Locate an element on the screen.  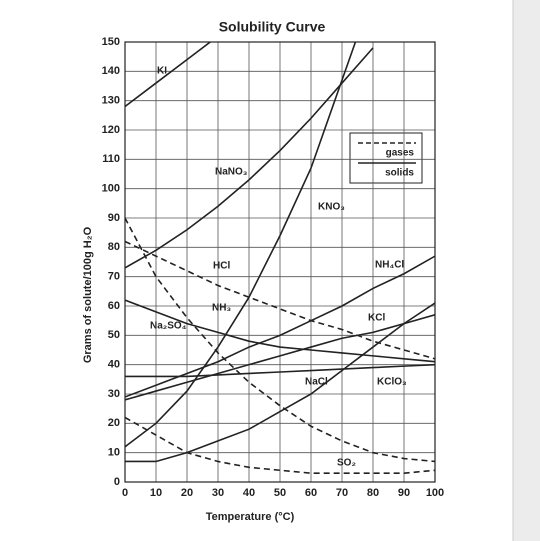
series-label: Na₂SO₄ is located at coordinates (168, 326).